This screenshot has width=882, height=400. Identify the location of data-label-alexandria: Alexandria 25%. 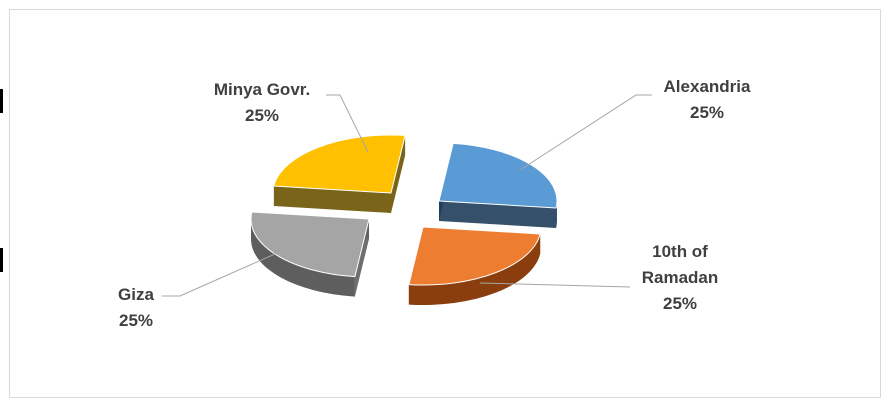
(707, 99).